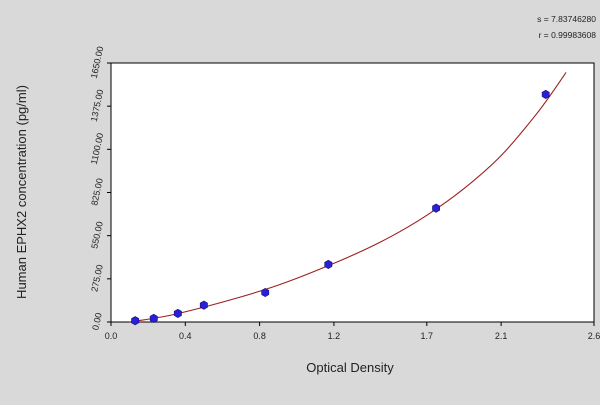 Image resolution: width=600 pixels, height=405 pixels. What do you see at coordinates (259, 336) in the screenshot?
I see `x-tick-label: 0.8` at bounding box center [259, 336].